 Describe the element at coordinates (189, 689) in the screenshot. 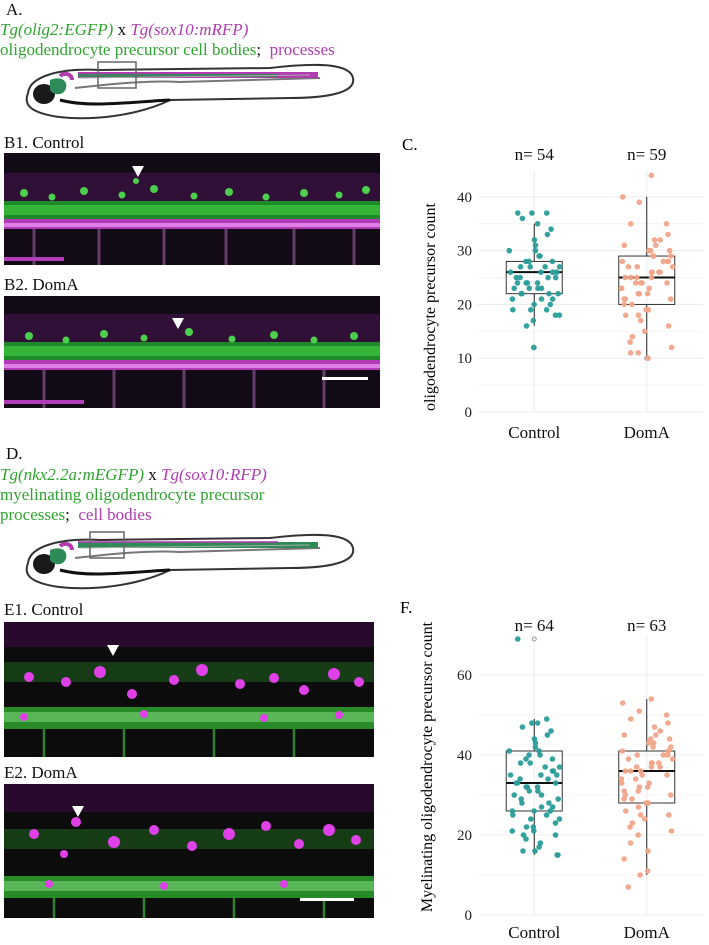

I see `e1-control-micrograph` at that location.